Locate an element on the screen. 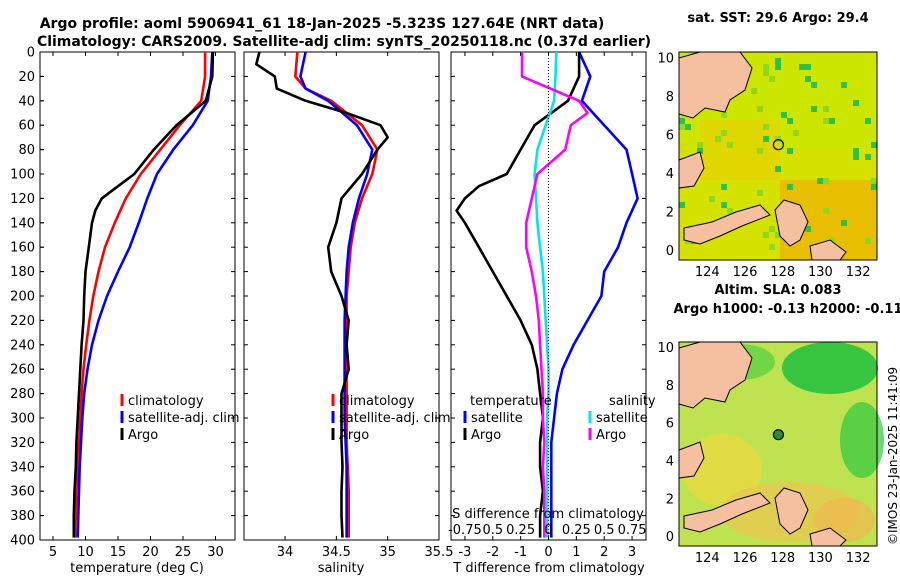  y-tick-label: 120 is located at coordinates (22, 199).